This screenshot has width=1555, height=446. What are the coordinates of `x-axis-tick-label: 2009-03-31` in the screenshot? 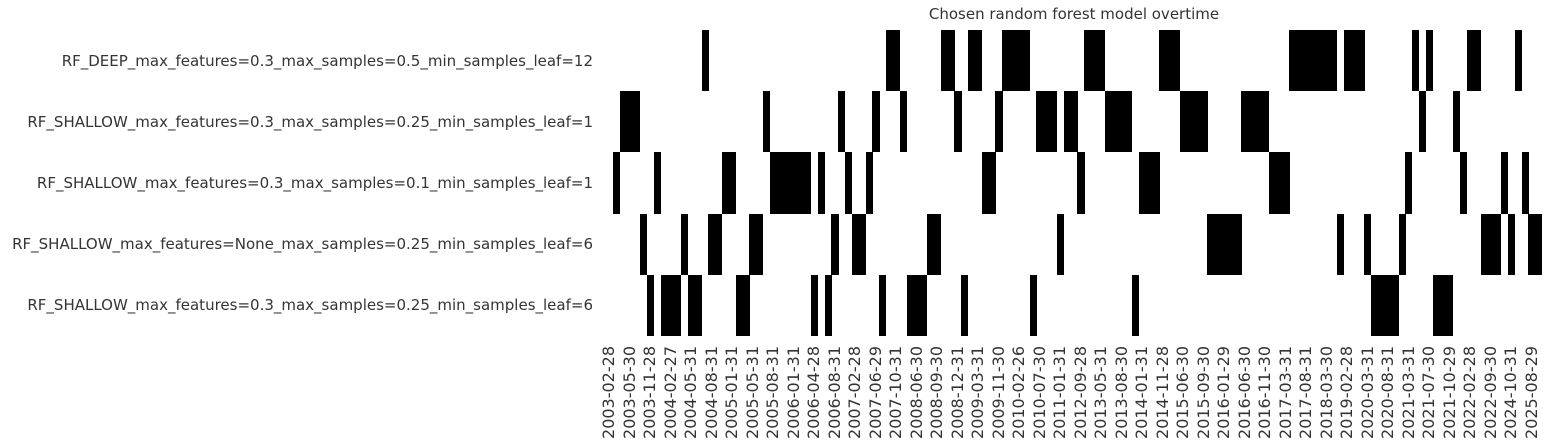 It's located at (978, 392).